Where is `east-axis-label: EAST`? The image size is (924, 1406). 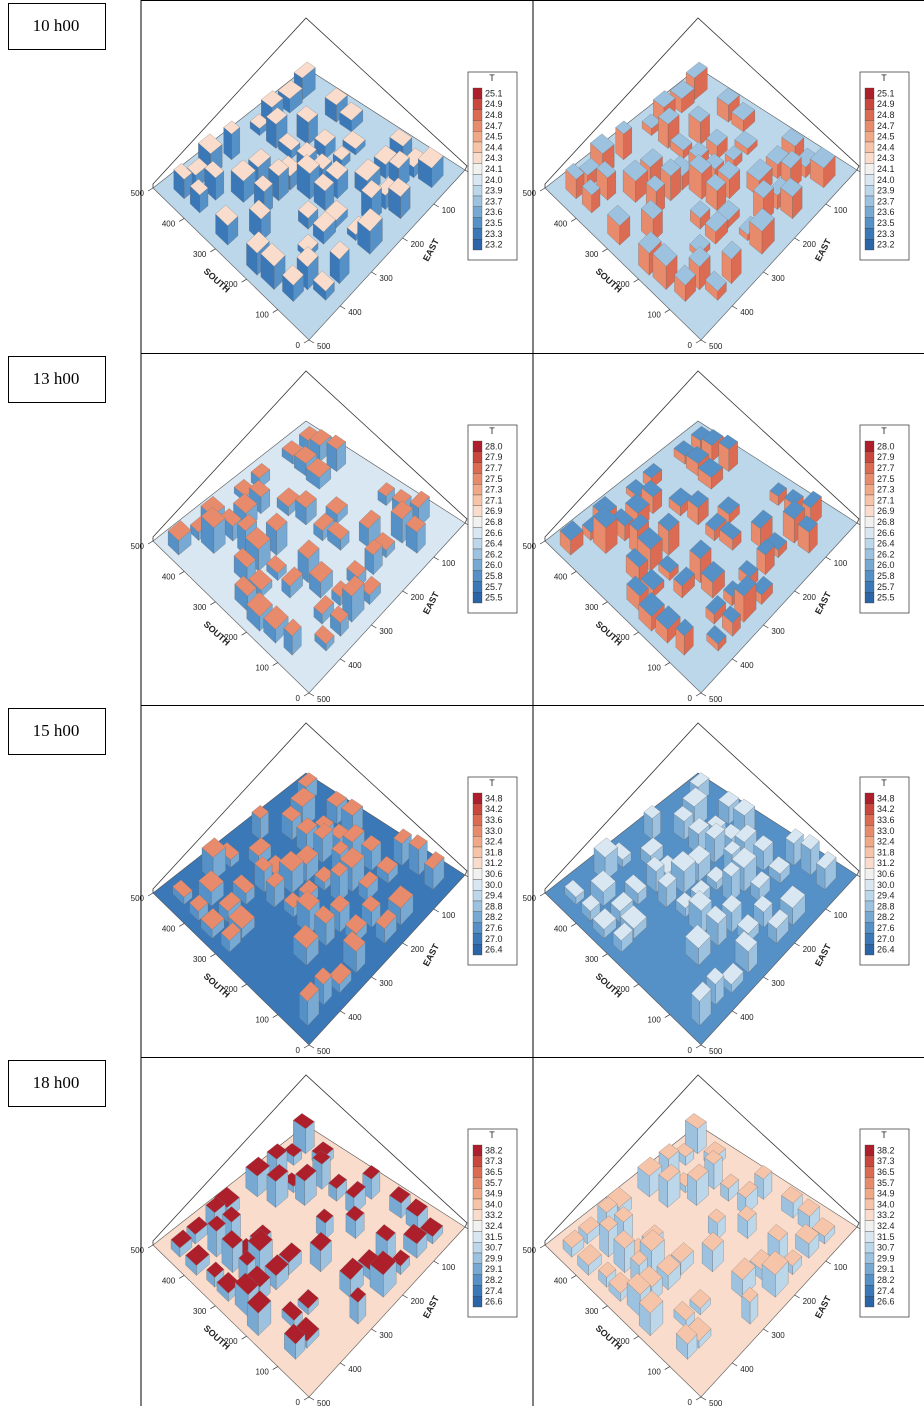 east-axis-label: EAST is located at coordinates (823, 603).